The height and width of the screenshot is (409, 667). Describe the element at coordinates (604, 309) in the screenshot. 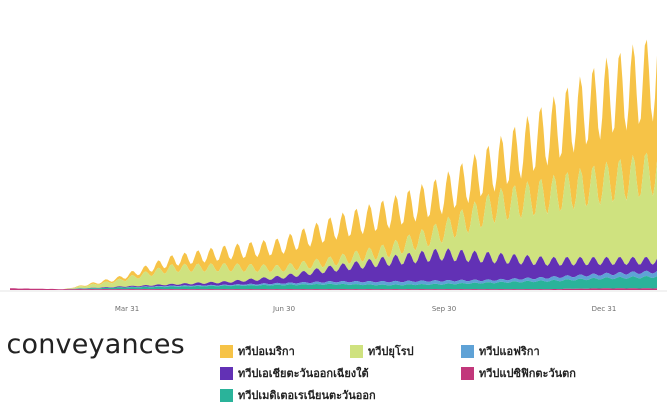

I see `x-tick-label-dec: Dec 31` at that location.